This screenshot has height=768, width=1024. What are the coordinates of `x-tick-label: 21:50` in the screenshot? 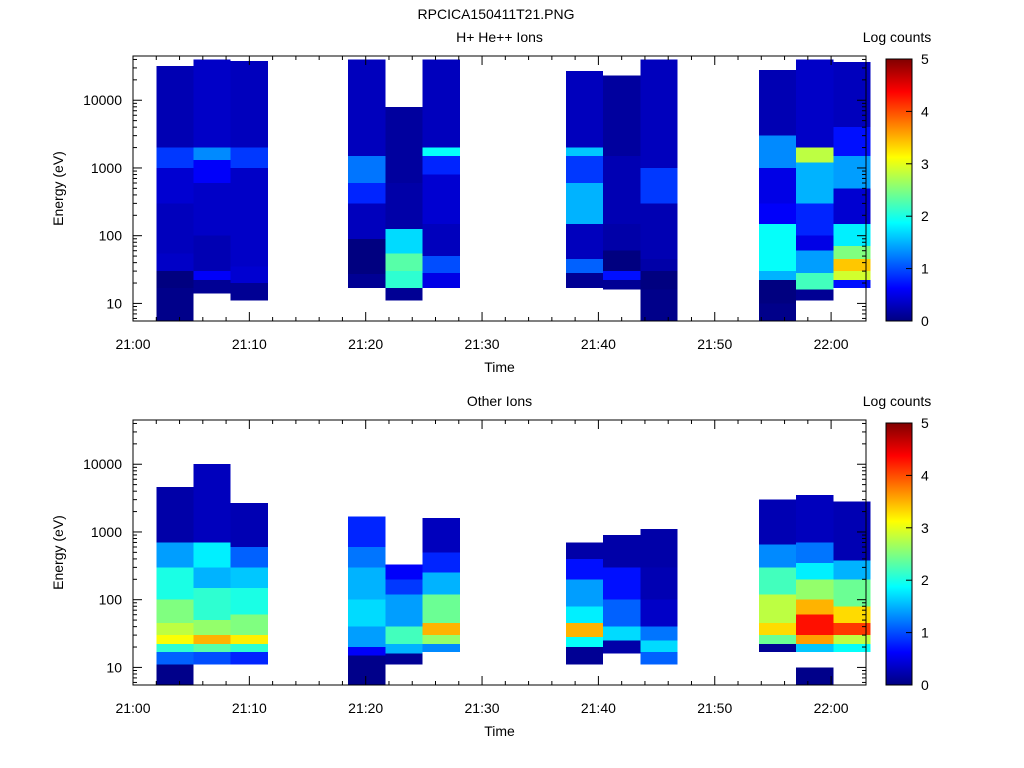 It's located at (714, 344).